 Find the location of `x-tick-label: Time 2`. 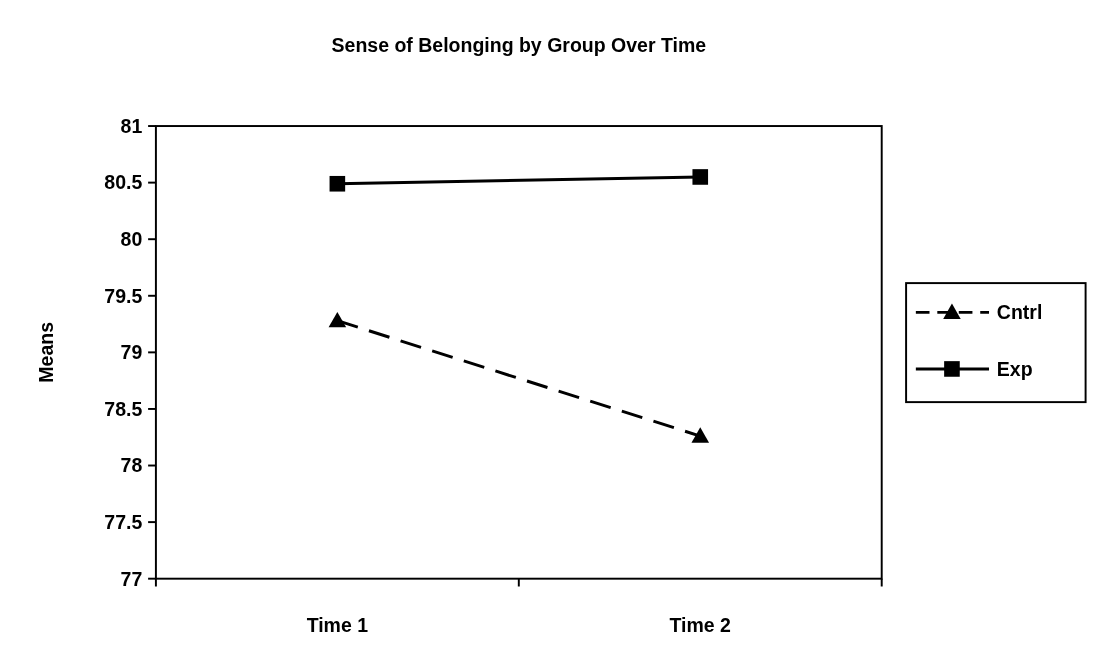

x-tick-label: Time 2 is located at coordinates (700, 625).